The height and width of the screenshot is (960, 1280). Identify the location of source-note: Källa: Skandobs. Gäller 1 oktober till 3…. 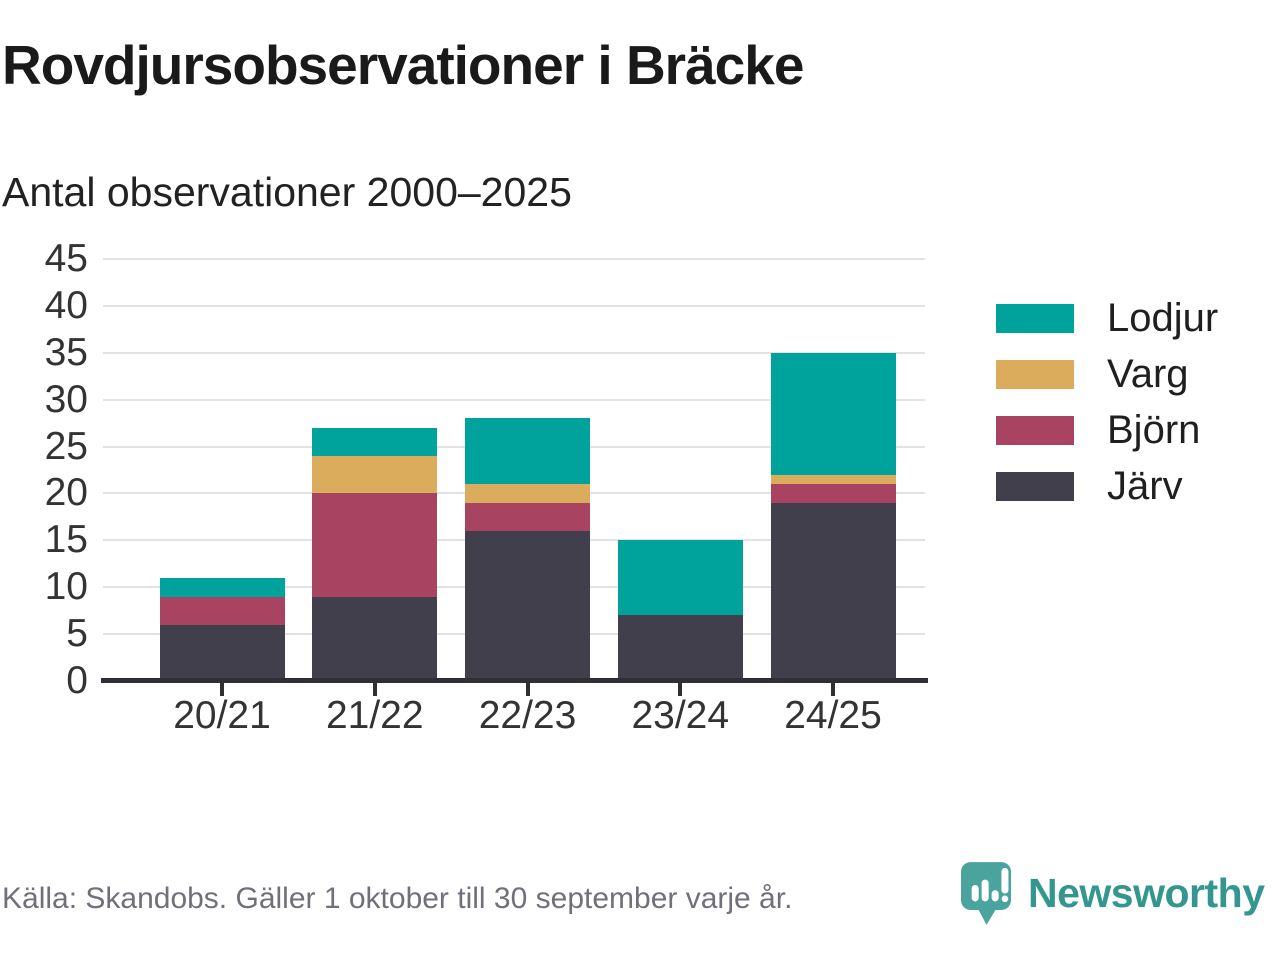
(397, 898).